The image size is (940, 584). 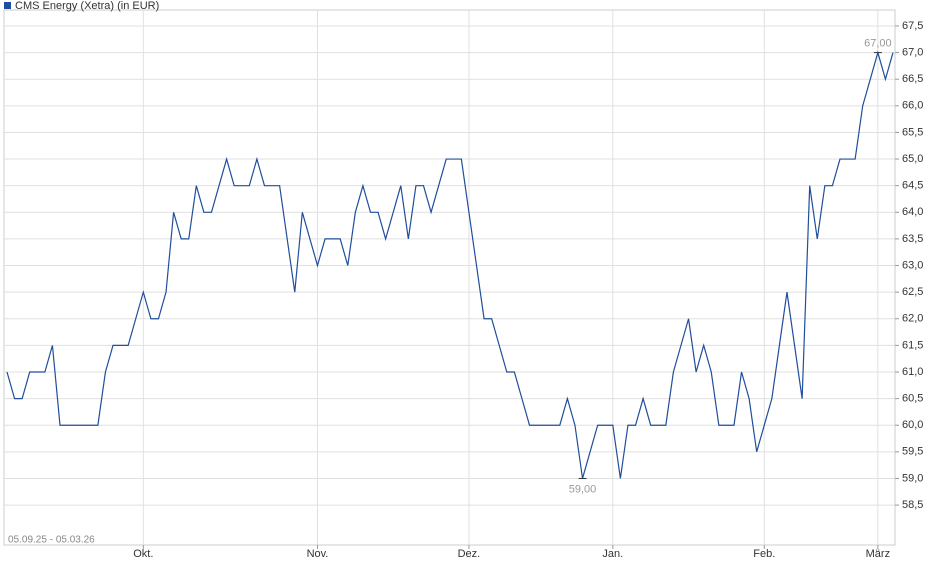 What do you see at coordinates (912, 132) in the screenshot?
I see `y-tick-label: 65,5` at bounding box center [912, 132].